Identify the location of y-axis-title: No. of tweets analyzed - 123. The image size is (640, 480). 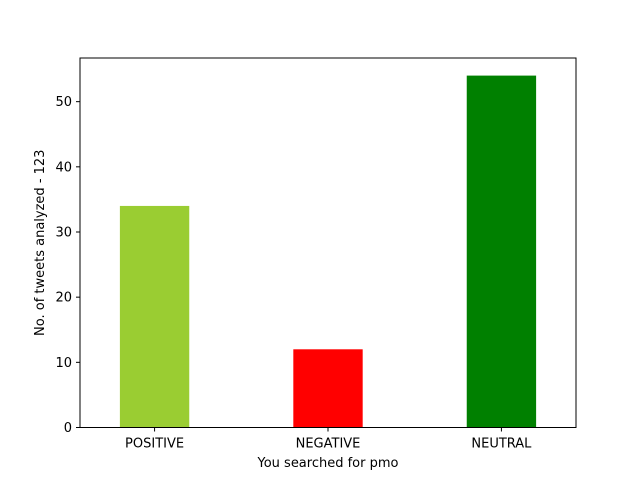
(40, 243).